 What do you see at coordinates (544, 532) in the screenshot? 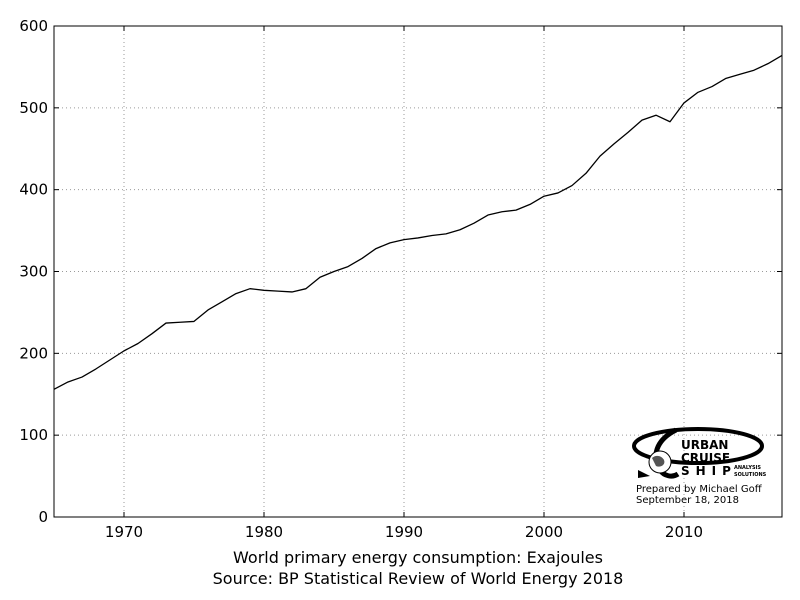
I see `x-tick-label: 2000` at bounding box center [544, 532].